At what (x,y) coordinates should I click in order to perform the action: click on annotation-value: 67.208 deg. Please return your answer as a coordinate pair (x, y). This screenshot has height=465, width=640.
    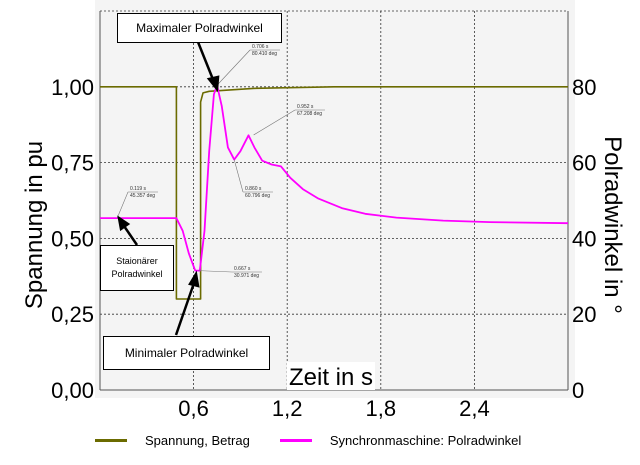
    Looking at the image, I should click on (309, 114).